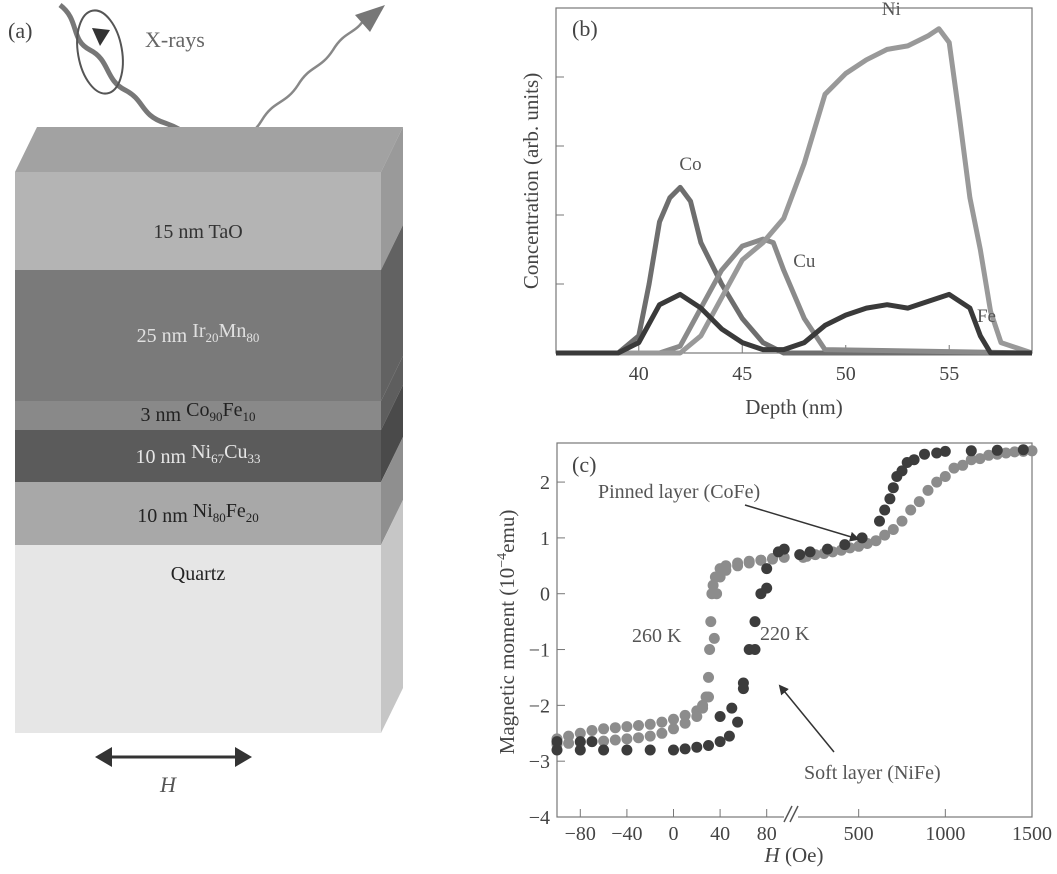 This screenshot has width=1057, height=874. What do you see at coordinates (392, 313) in the screenshot?
I see `layer-1-side` at bounding box center [392, 313].